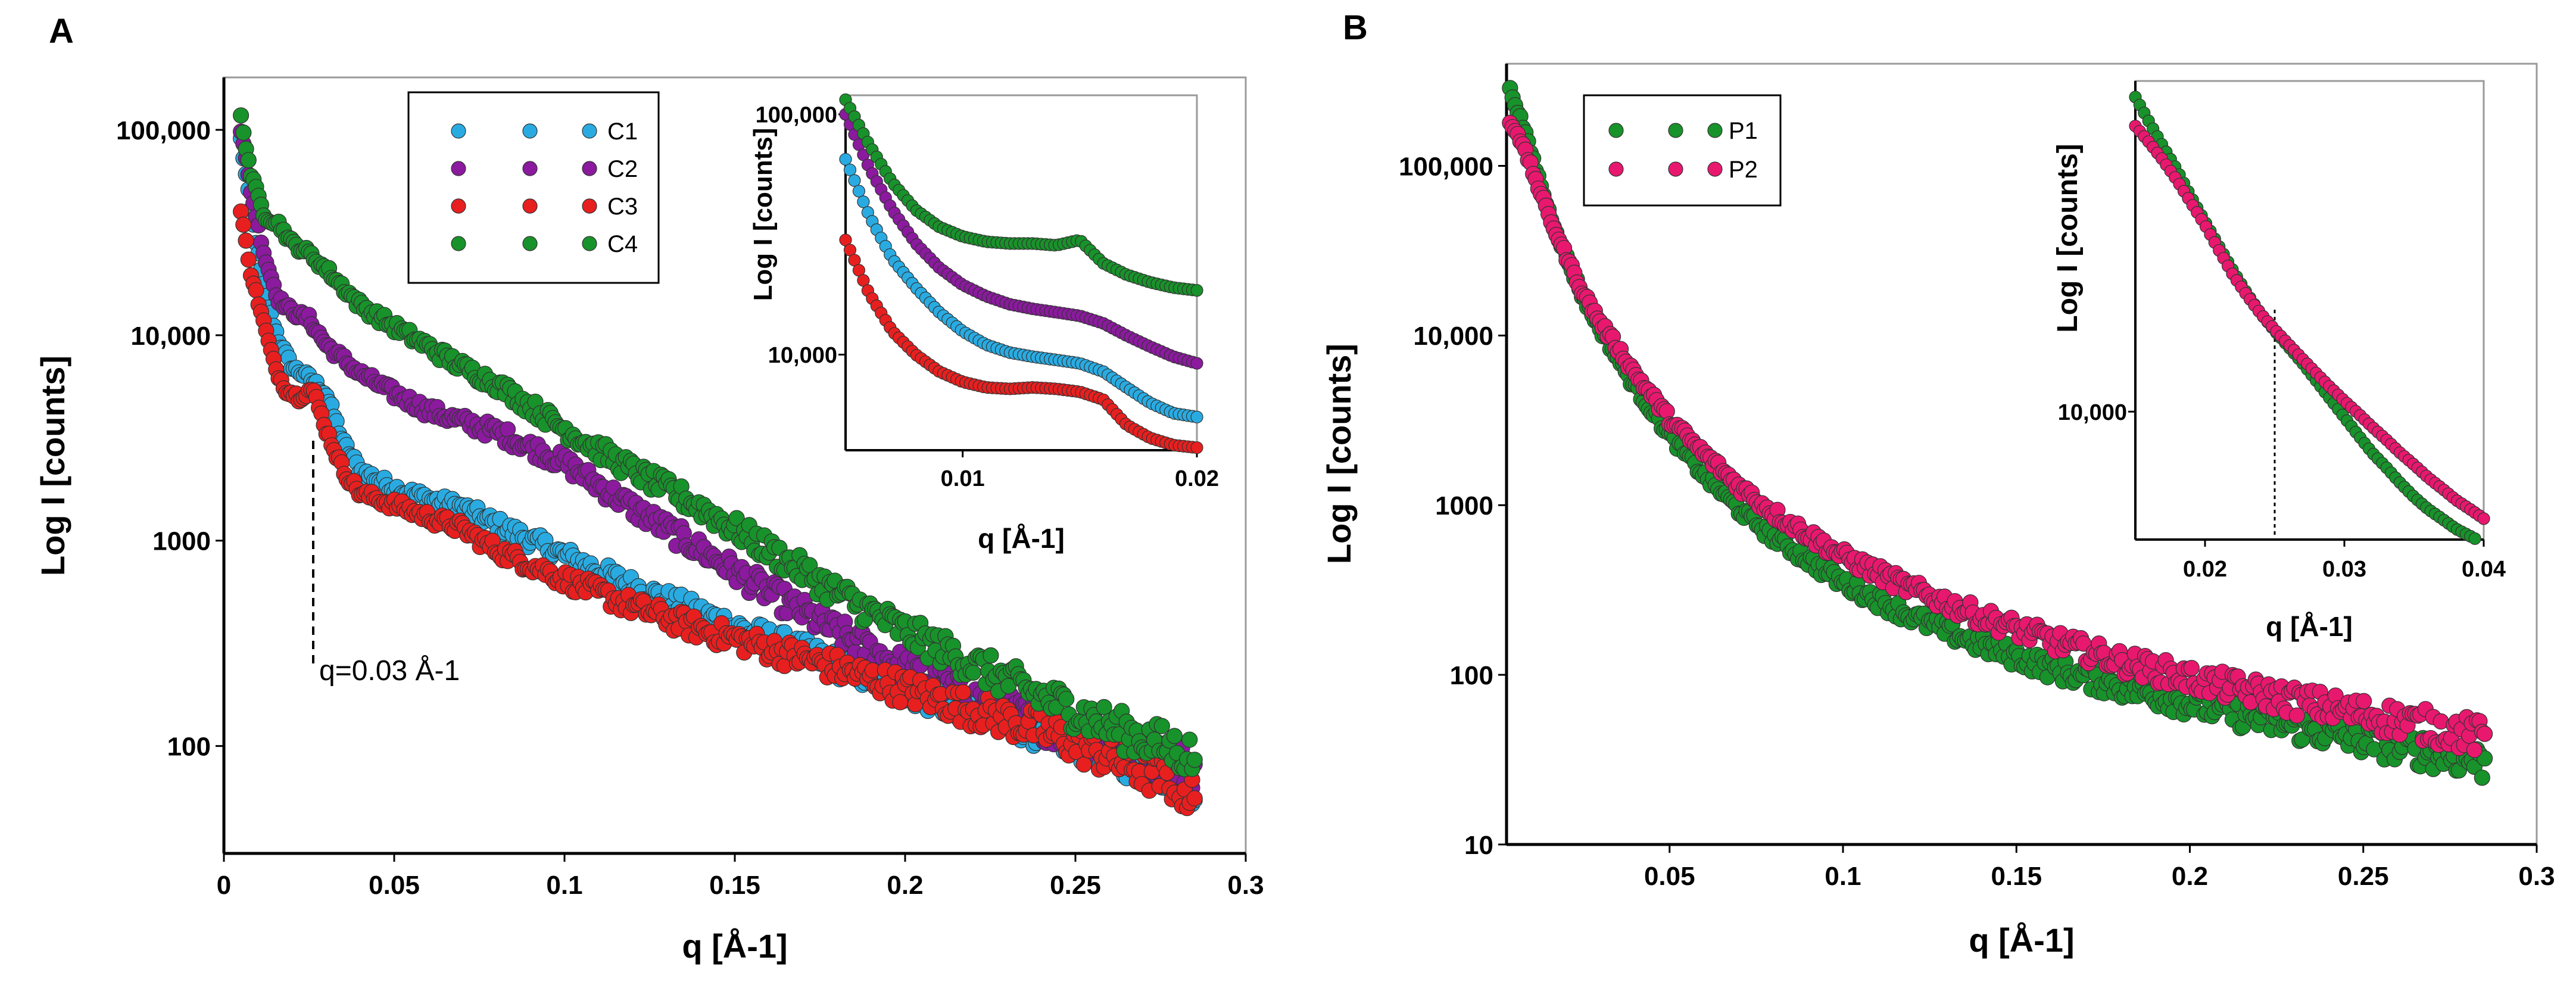 The width and height of the screenshot is (2576, 988). I want to click on x-tick-label: 0.04, so click(2484, 570).